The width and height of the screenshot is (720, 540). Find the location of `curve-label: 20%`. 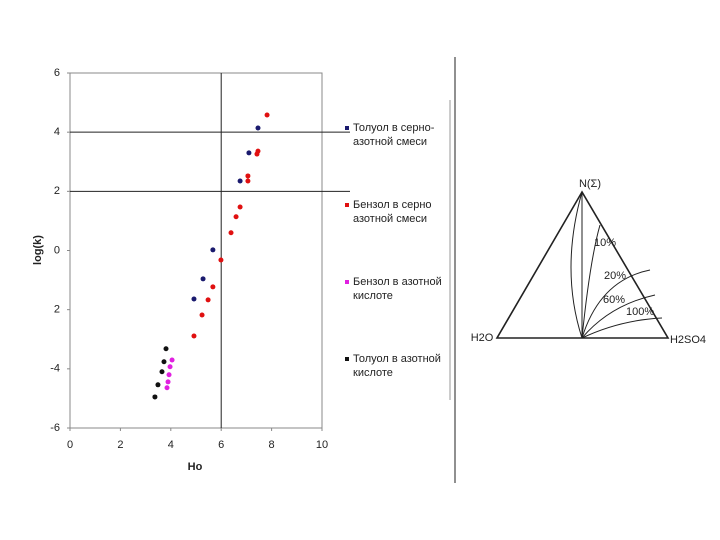

curve-label: 20% is located at coordinates (615, 276).